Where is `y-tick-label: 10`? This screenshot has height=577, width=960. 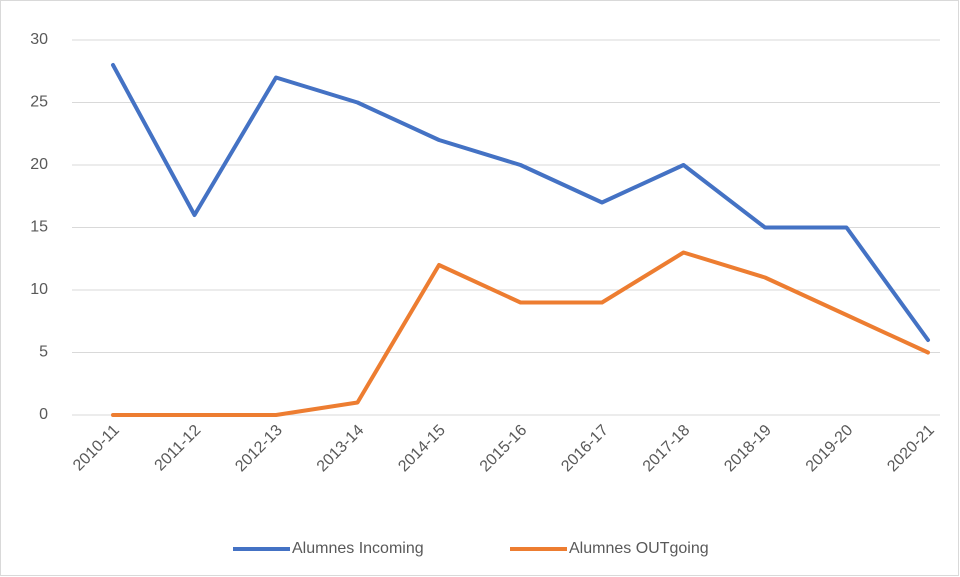 y-tick-label: 10 is located at coordinates (39, 289).